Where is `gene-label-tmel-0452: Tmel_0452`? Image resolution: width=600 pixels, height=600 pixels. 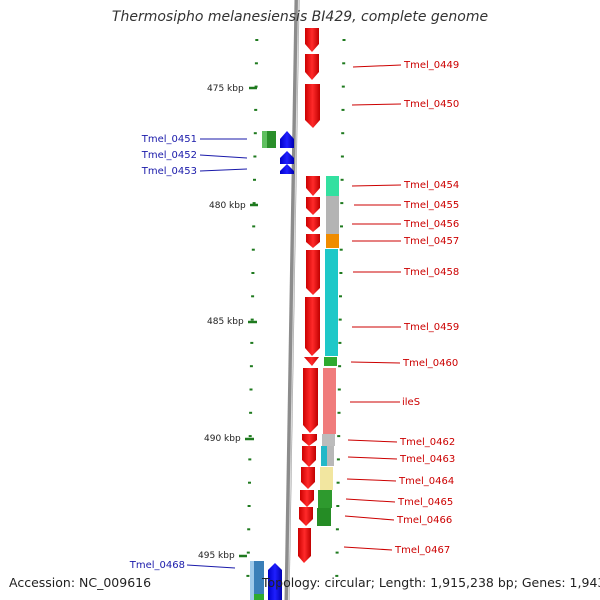 gene-label-tmel-0452: Tmel_0452 is located at coordinates (169, 155).